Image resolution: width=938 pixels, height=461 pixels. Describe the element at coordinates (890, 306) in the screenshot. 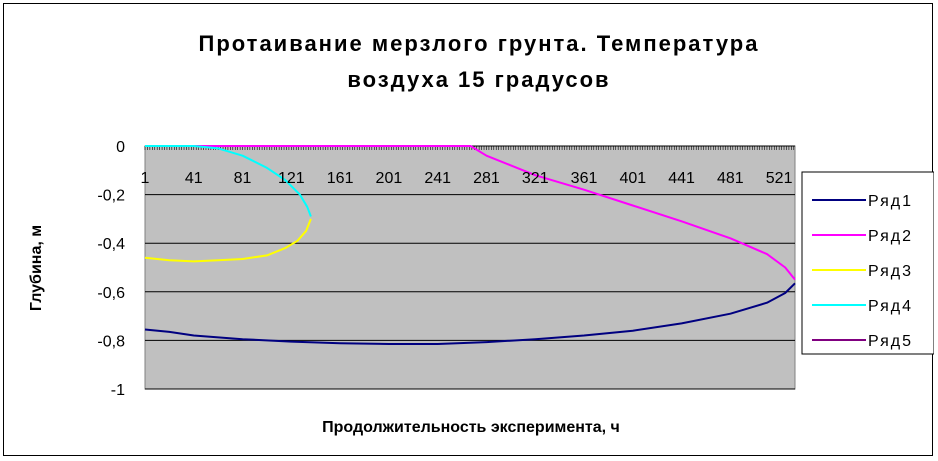

I see `legend-label-4: Ряд4` at that location.